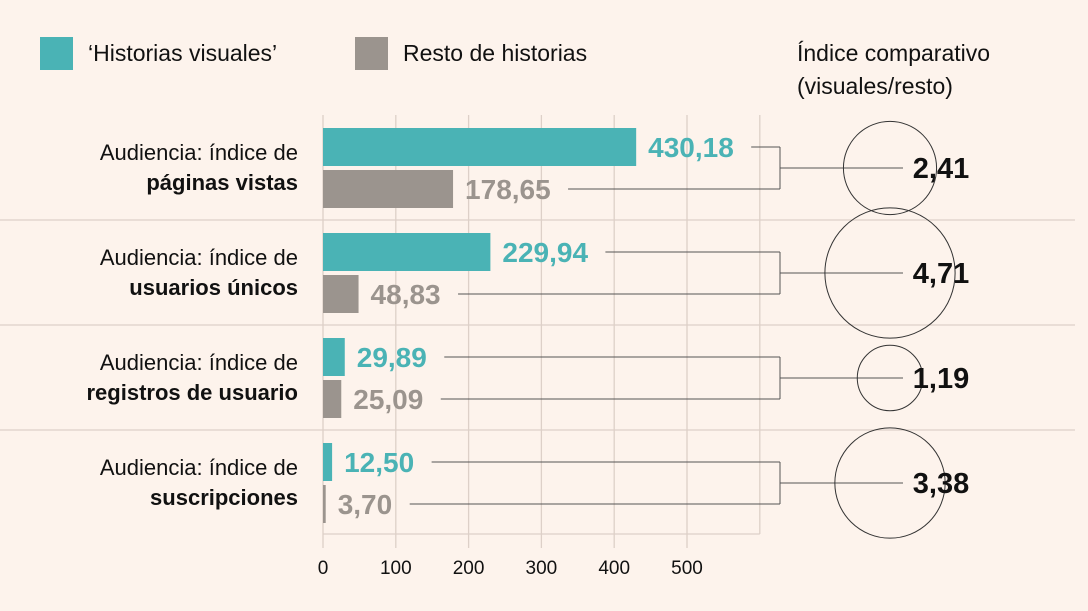 This screenshot has height=611, width=1088. I want to click on legend-swatch-resto, so click(371, 53).